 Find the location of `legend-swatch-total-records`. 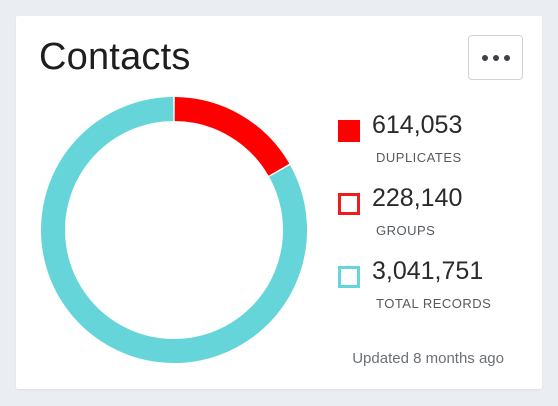

legend-swatch-total-records is located at coordinates (349, 277).